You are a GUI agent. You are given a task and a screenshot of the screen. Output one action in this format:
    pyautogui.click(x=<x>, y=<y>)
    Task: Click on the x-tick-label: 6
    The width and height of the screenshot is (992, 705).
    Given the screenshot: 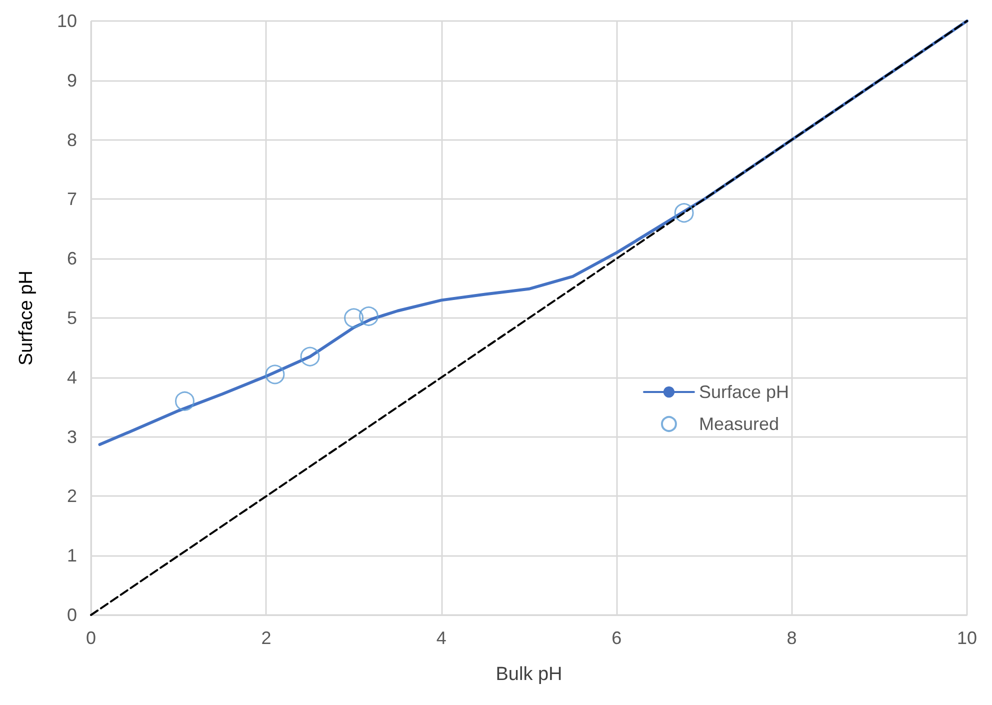 What is the action you would take?
    pyautogui.click(x=617, y=638)
    